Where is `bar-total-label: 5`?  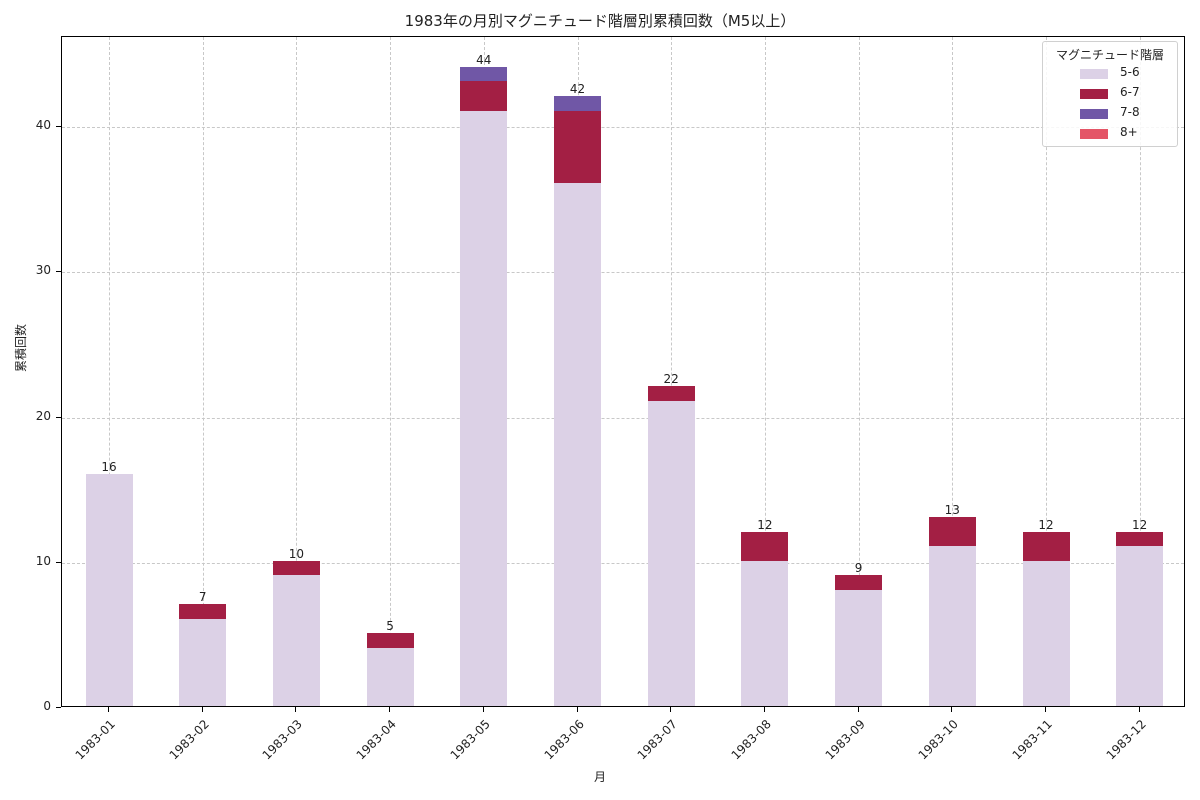 bar-total-label: 5 is located at coordinates (390, 626).